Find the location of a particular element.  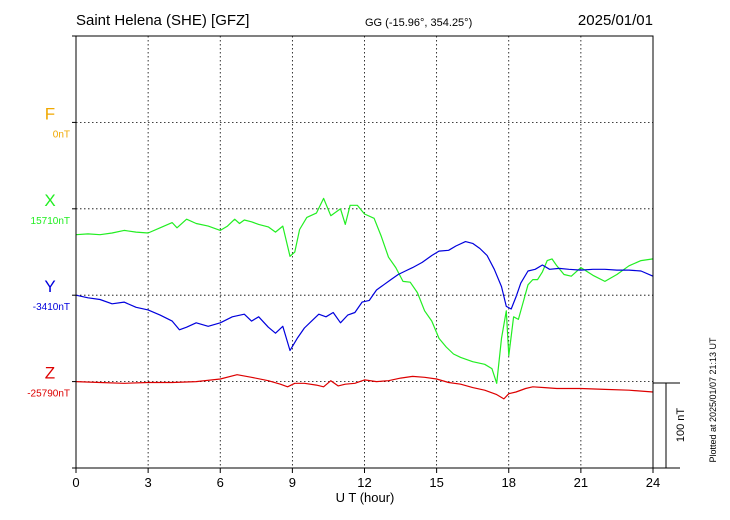

x-tick-label: 21 is located at coordinates (581, 482).